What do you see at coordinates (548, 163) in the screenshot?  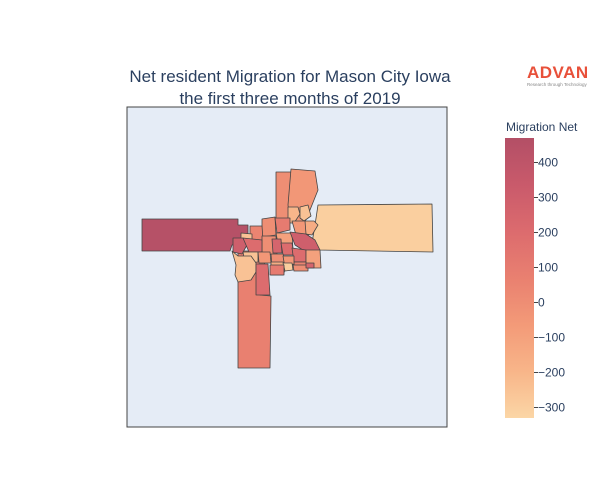 I see `colorbar-tick-label: 400` at bounding box center [548, 163].